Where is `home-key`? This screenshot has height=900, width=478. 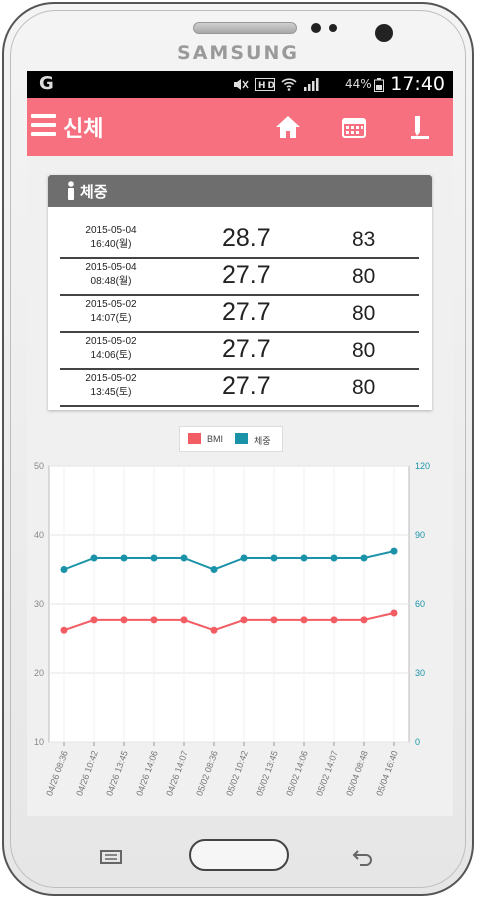
home-key is located at coordinates (239, 855).